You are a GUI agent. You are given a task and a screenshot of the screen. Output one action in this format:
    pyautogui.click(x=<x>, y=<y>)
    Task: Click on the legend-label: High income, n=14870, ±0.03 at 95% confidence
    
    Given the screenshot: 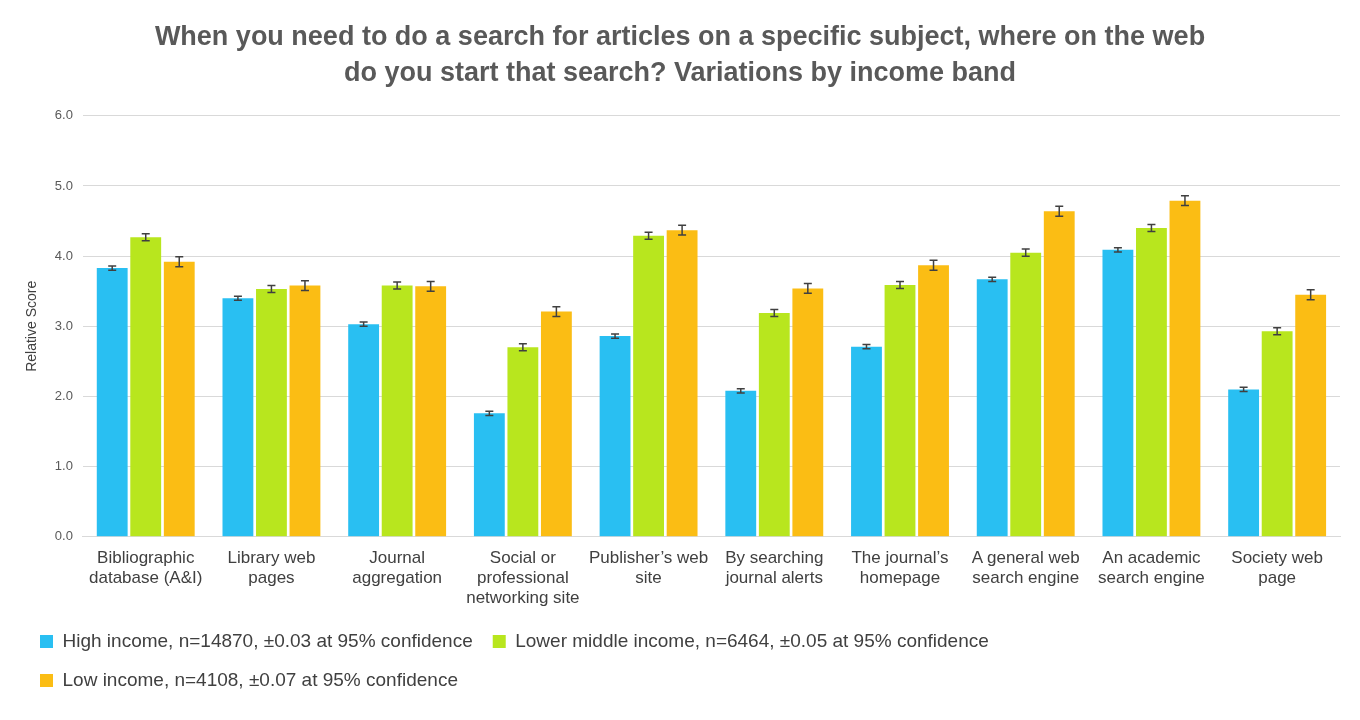 What is the action you would take?
    pyautogui.click(x=267, y=640)
    